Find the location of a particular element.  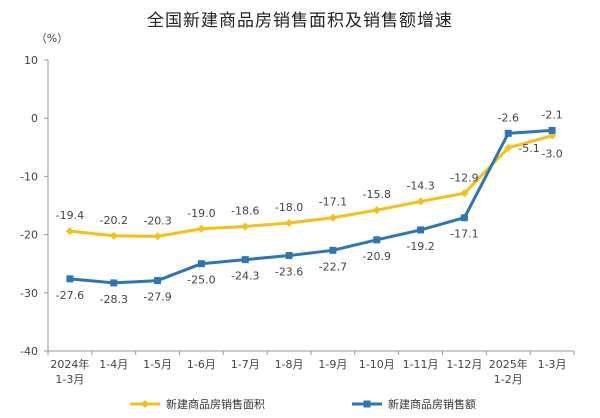

data-label: -24.3 is located at coordinates (245, 276).